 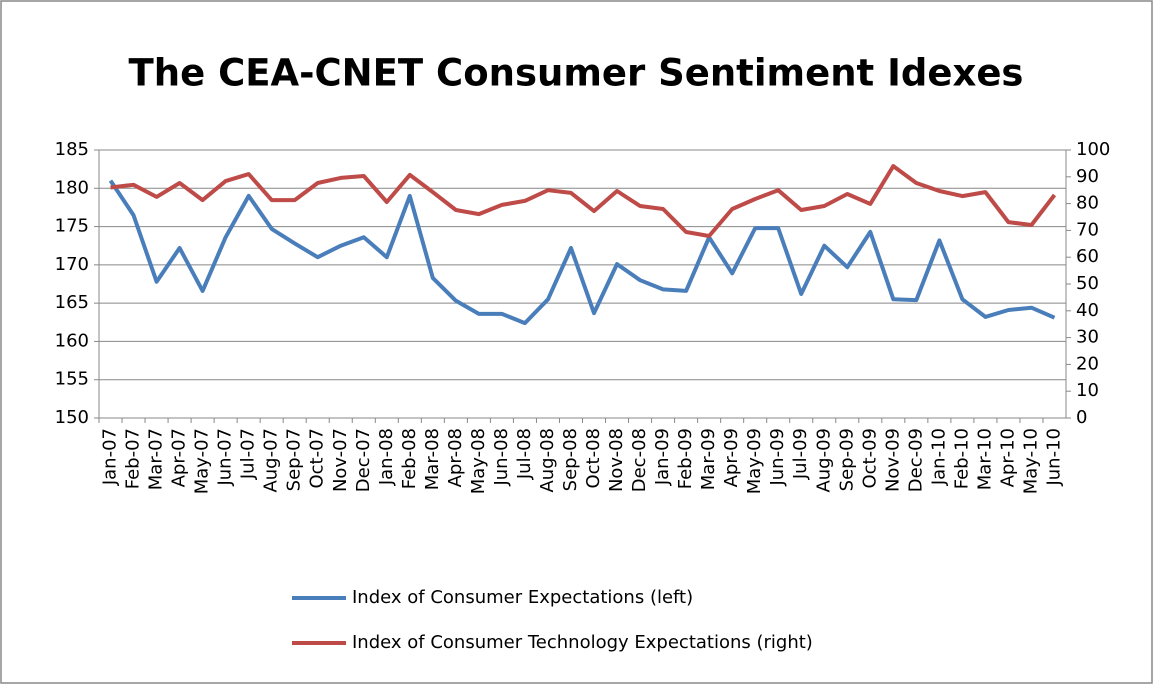 I want to click on x-tick-label: Feb-10, so click(x=961, y=458).